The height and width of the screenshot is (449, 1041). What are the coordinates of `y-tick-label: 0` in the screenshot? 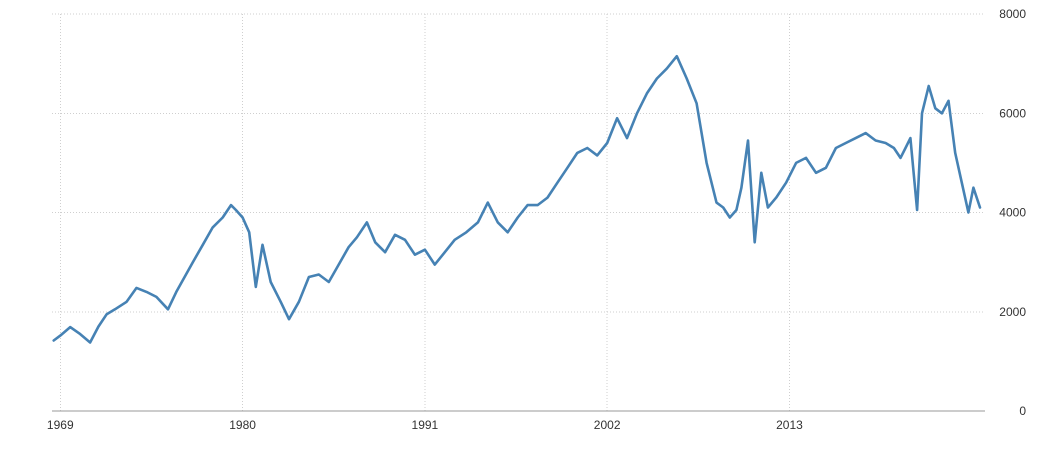 It's located at (1022, 411).